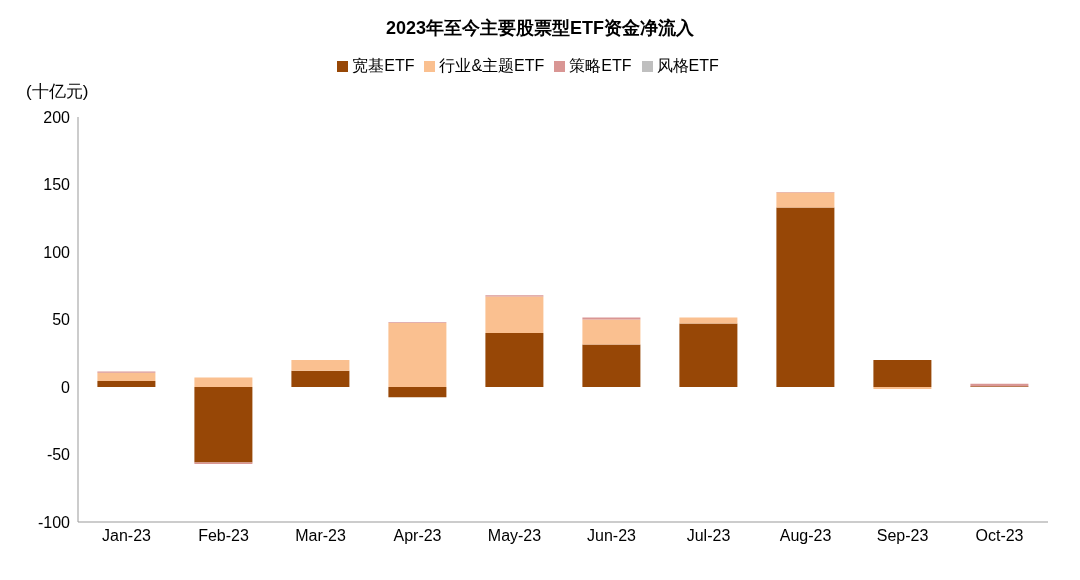  I want to click on x-tick-label: Oct-23, so click(999, 536).